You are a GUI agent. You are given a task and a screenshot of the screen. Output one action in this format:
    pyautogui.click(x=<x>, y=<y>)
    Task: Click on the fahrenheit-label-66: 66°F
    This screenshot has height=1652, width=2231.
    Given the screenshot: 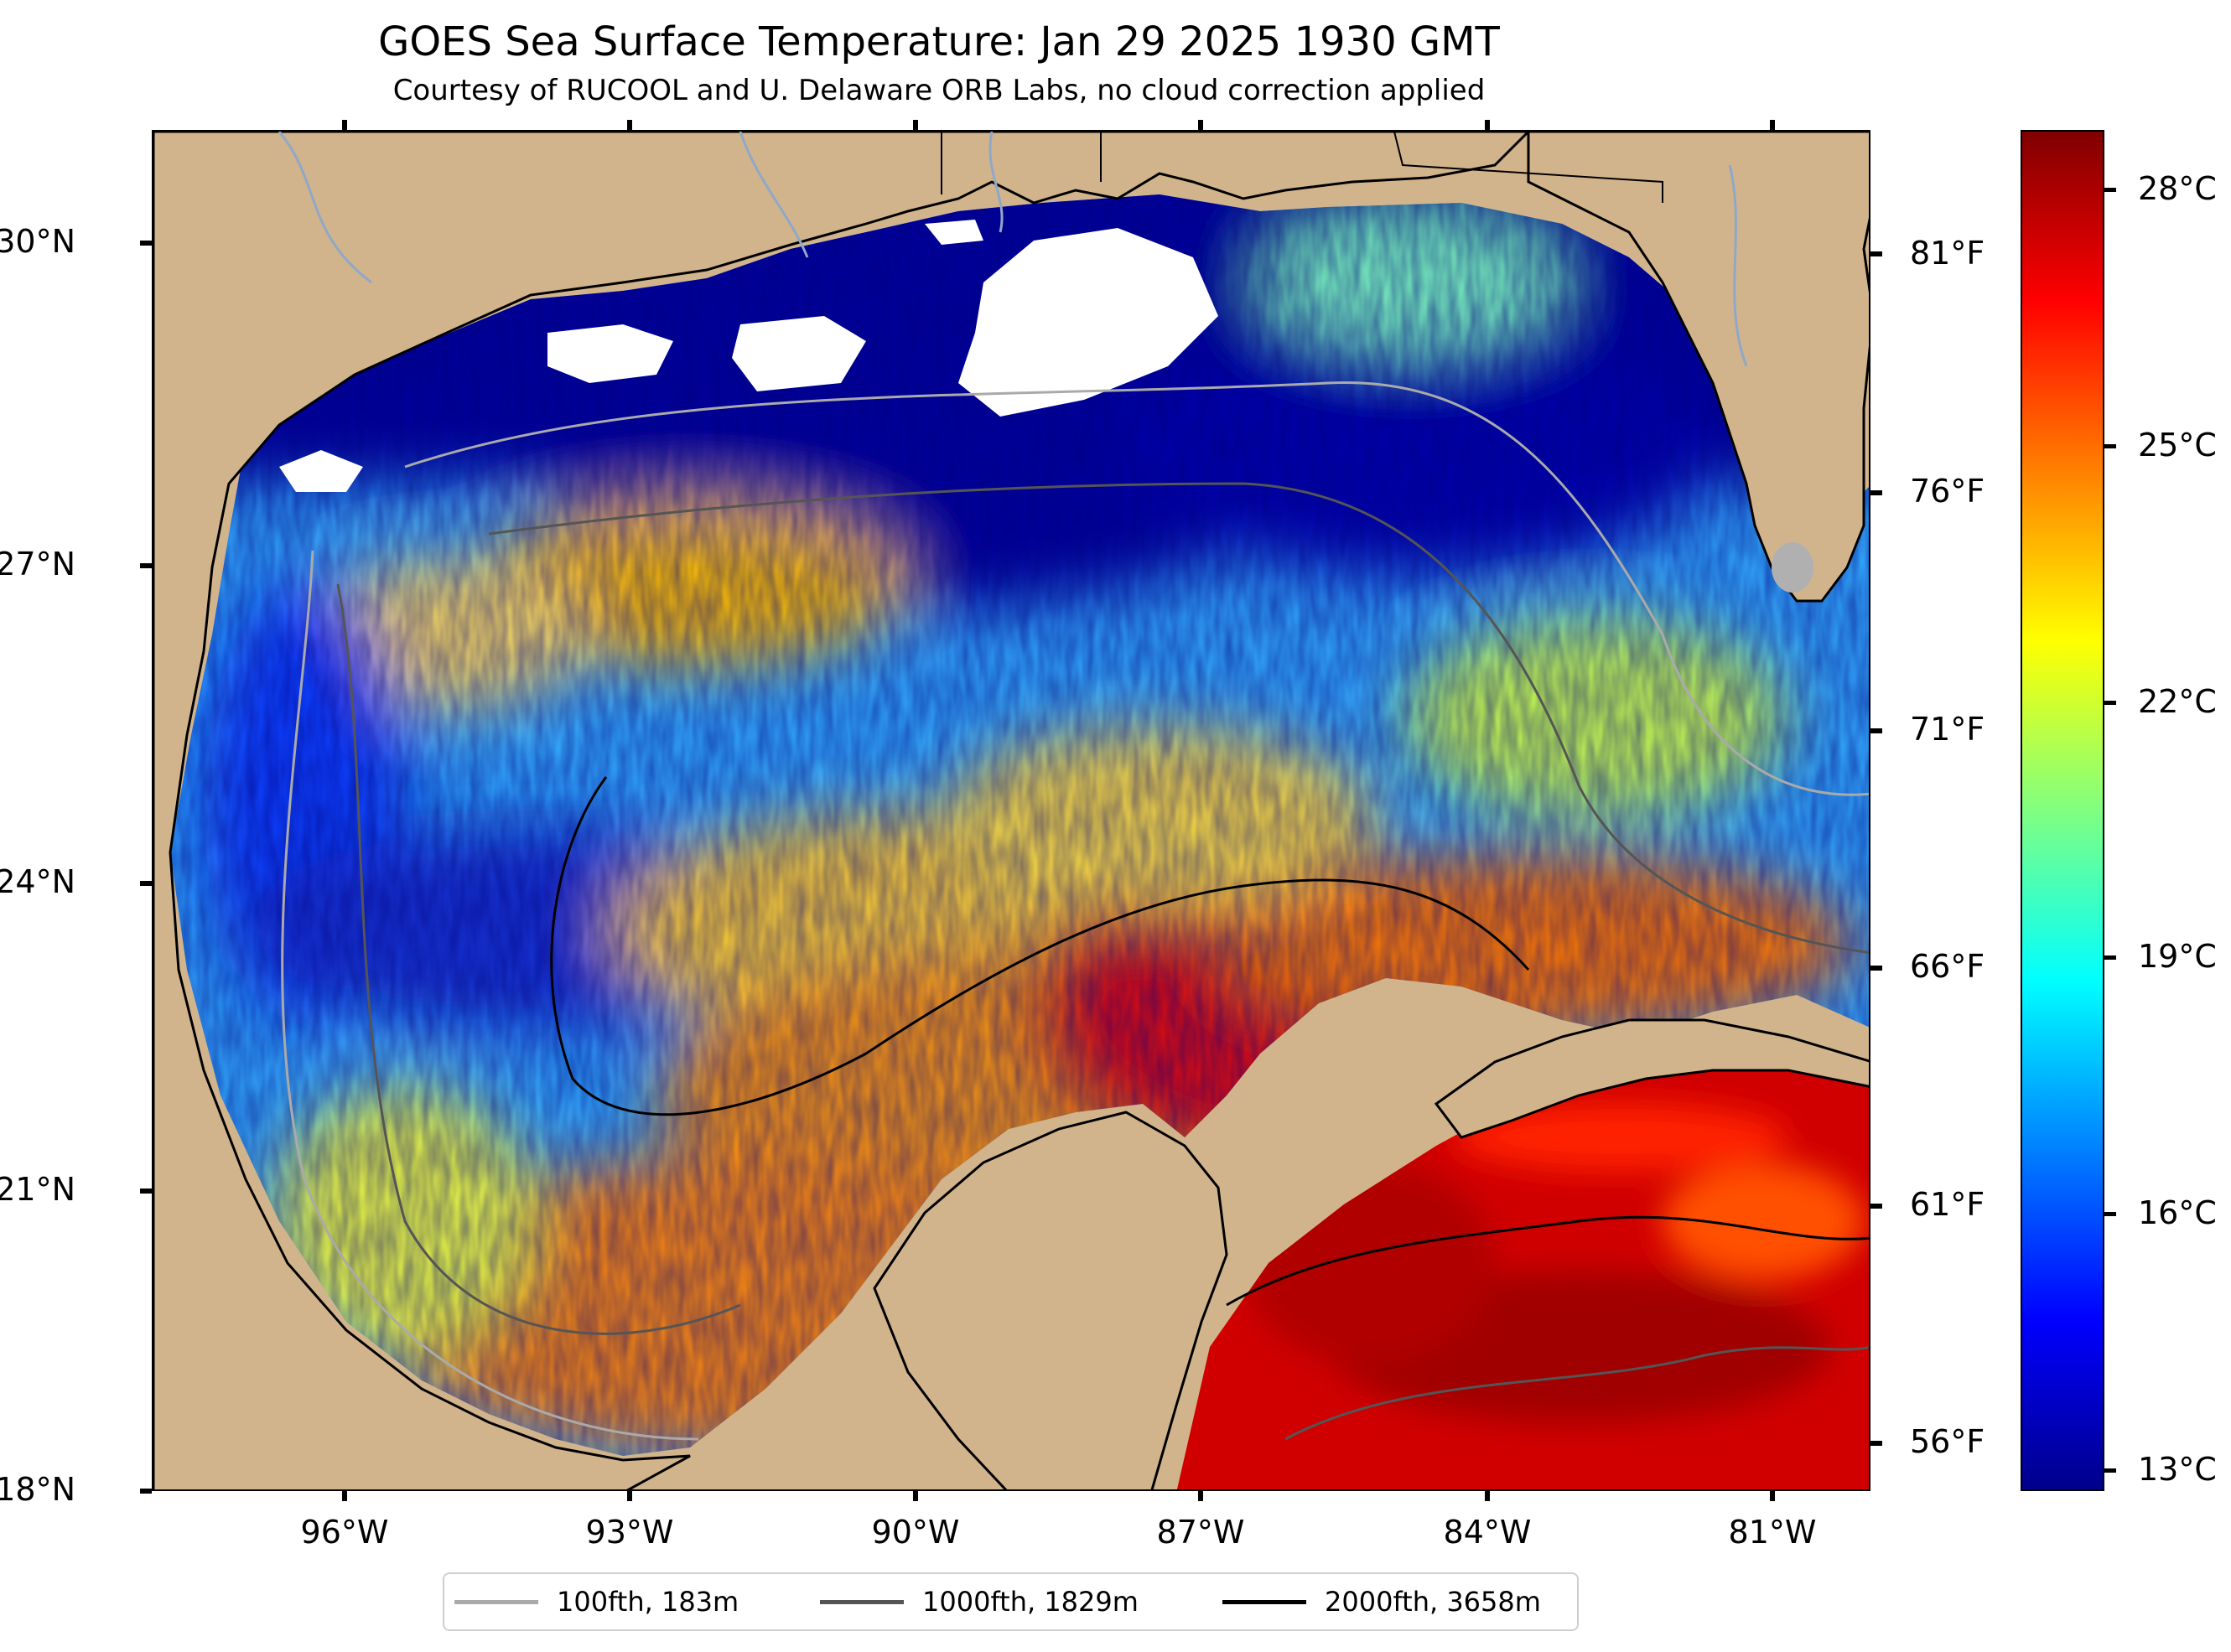 What is the action you would take?
    pyautogui.click(x=1947, y=966)
    